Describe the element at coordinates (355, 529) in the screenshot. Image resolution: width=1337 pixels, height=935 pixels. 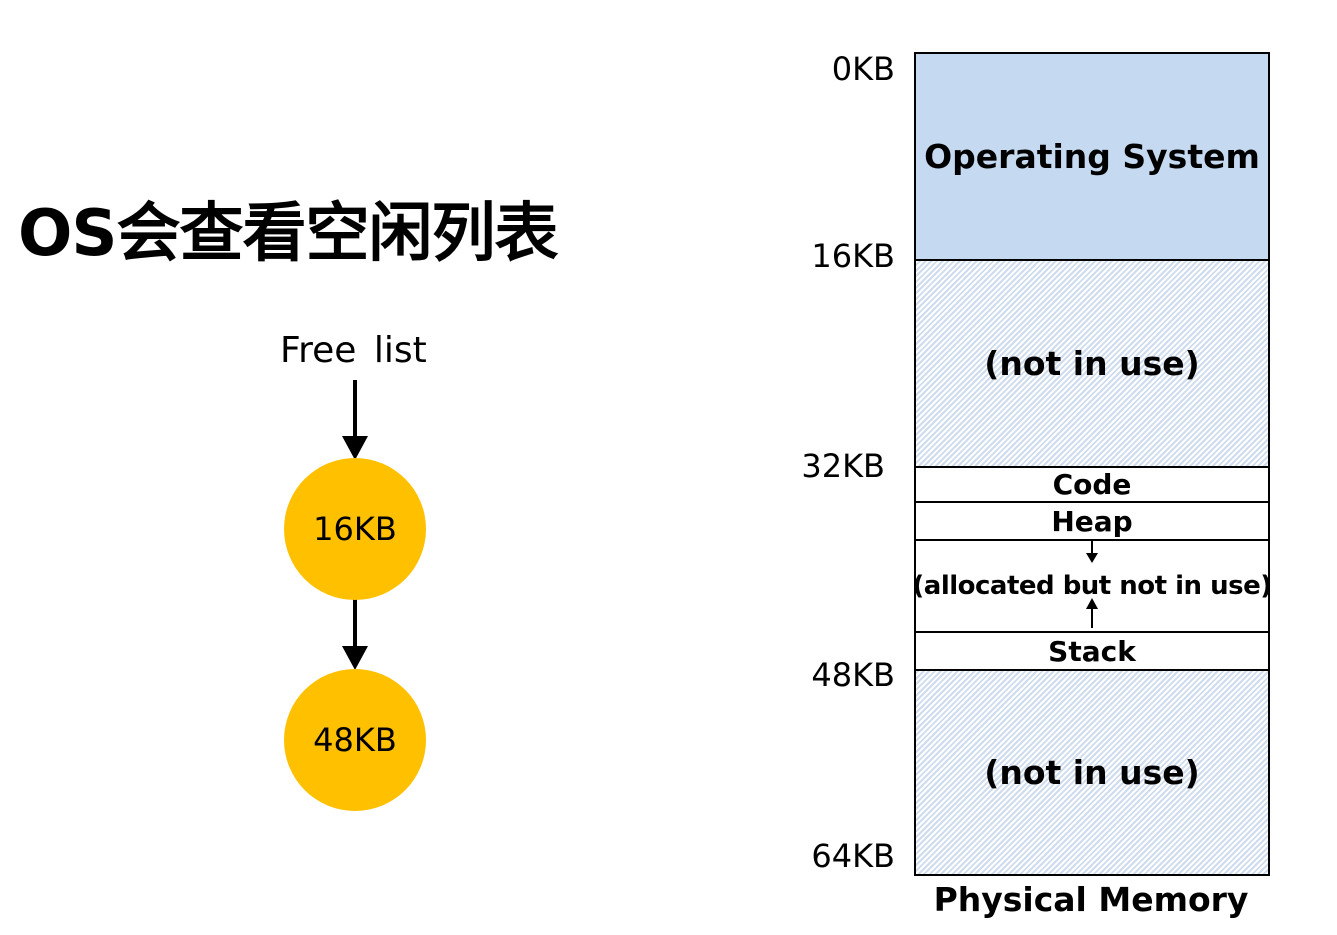
I see `free-list-node-16kb: 16KB` at that location.